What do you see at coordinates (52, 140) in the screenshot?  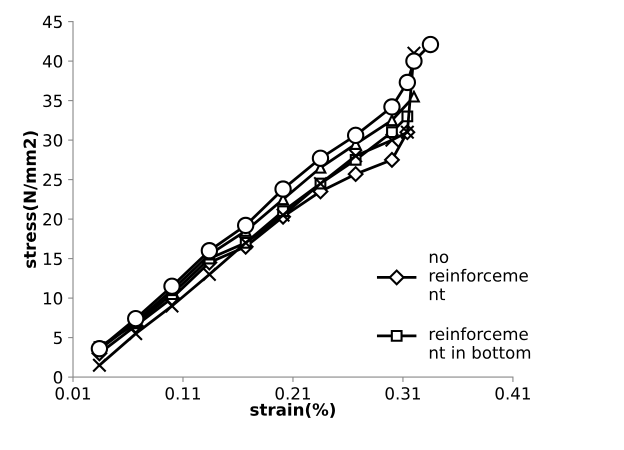 I see `y-tick-label: 30` at bounding box center [52, 140].